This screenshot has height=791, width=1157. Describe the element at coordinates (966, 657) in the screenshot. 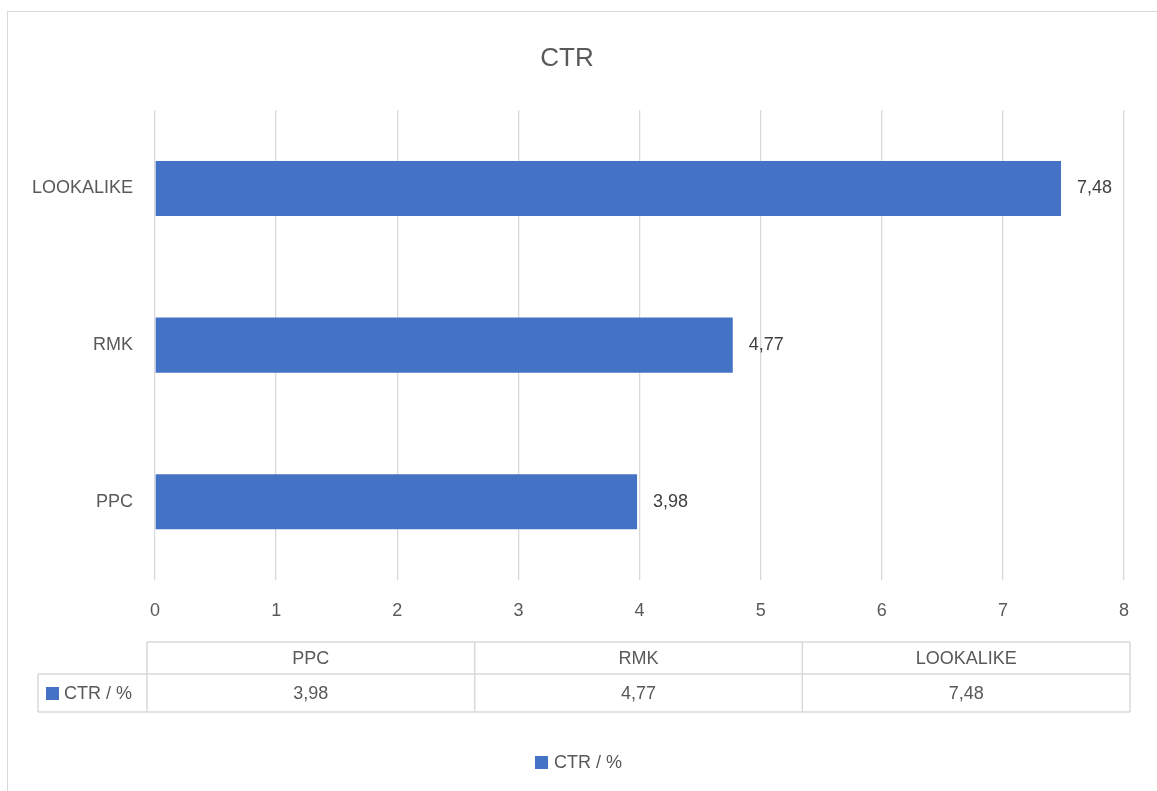

I see `category-label: LOOKALIKE` at that location.